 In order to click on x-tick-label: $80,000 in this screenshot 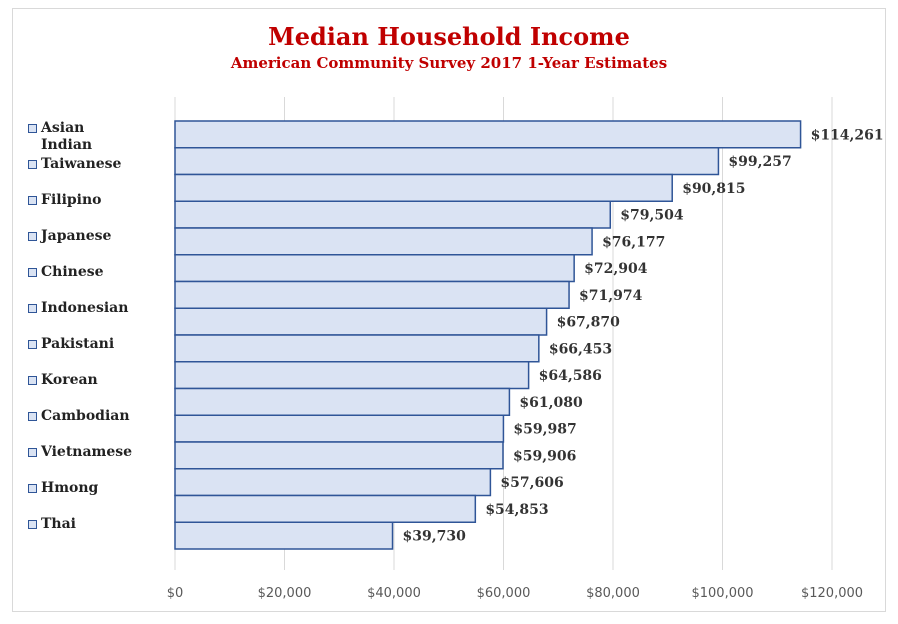, I will do `click(613, 593)`.